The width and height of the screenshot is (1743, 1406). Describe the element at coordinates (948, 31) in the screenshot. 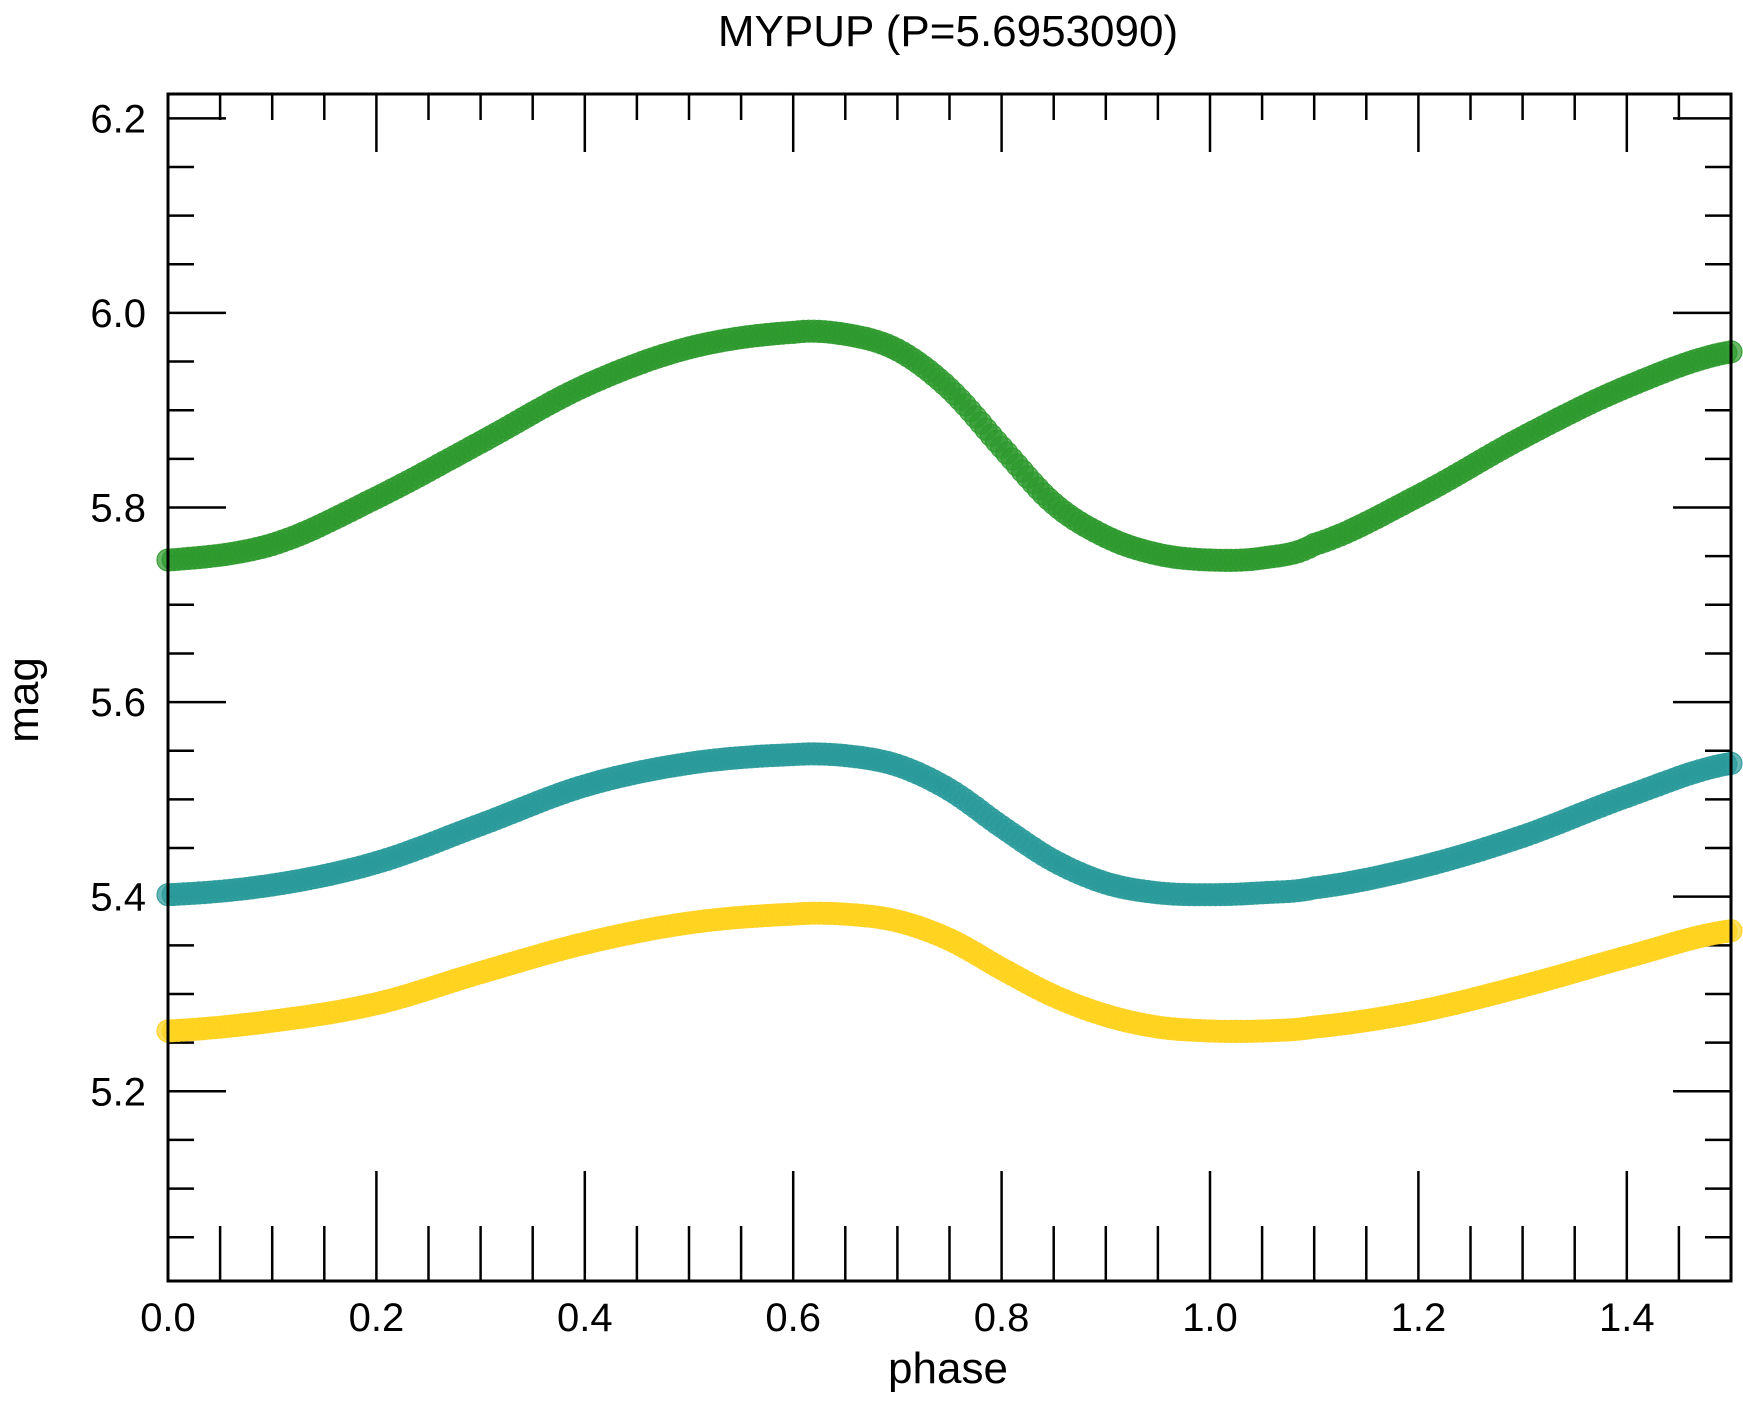

I see `chart-title: MYPUP (P=5.6953090)` at that location.